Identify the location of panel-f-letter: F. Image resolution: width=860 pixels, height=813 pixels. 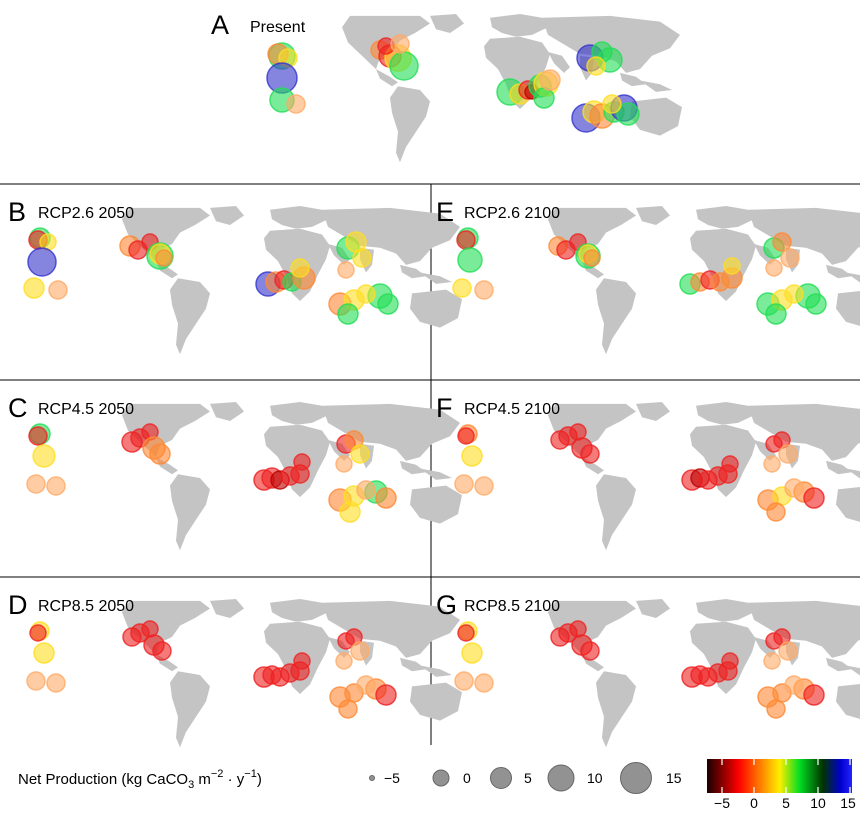
(444, 408).